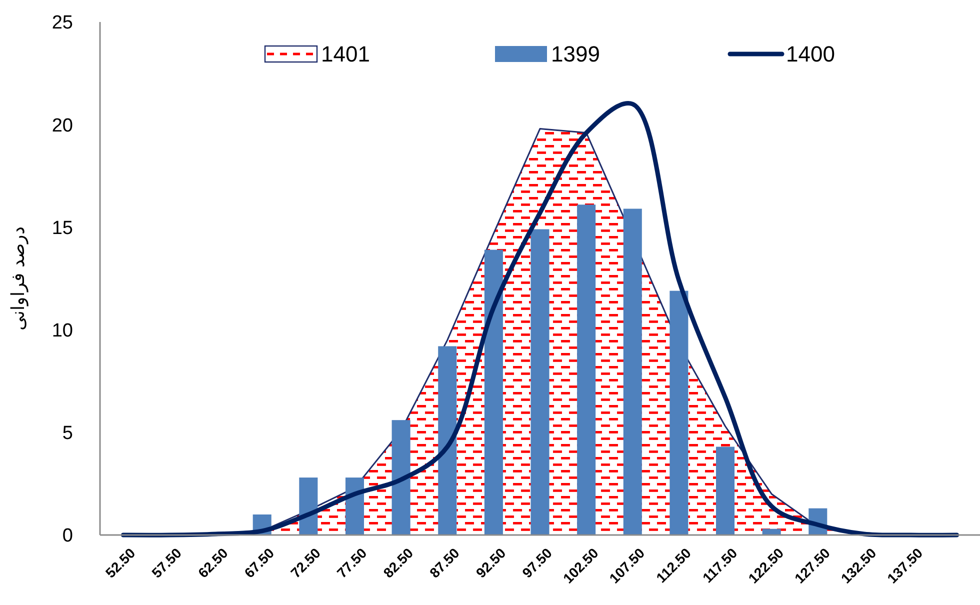  Describe the element at coordinates (67, 433) in the screenshot. I see `y-tick-label: 5` at that location.